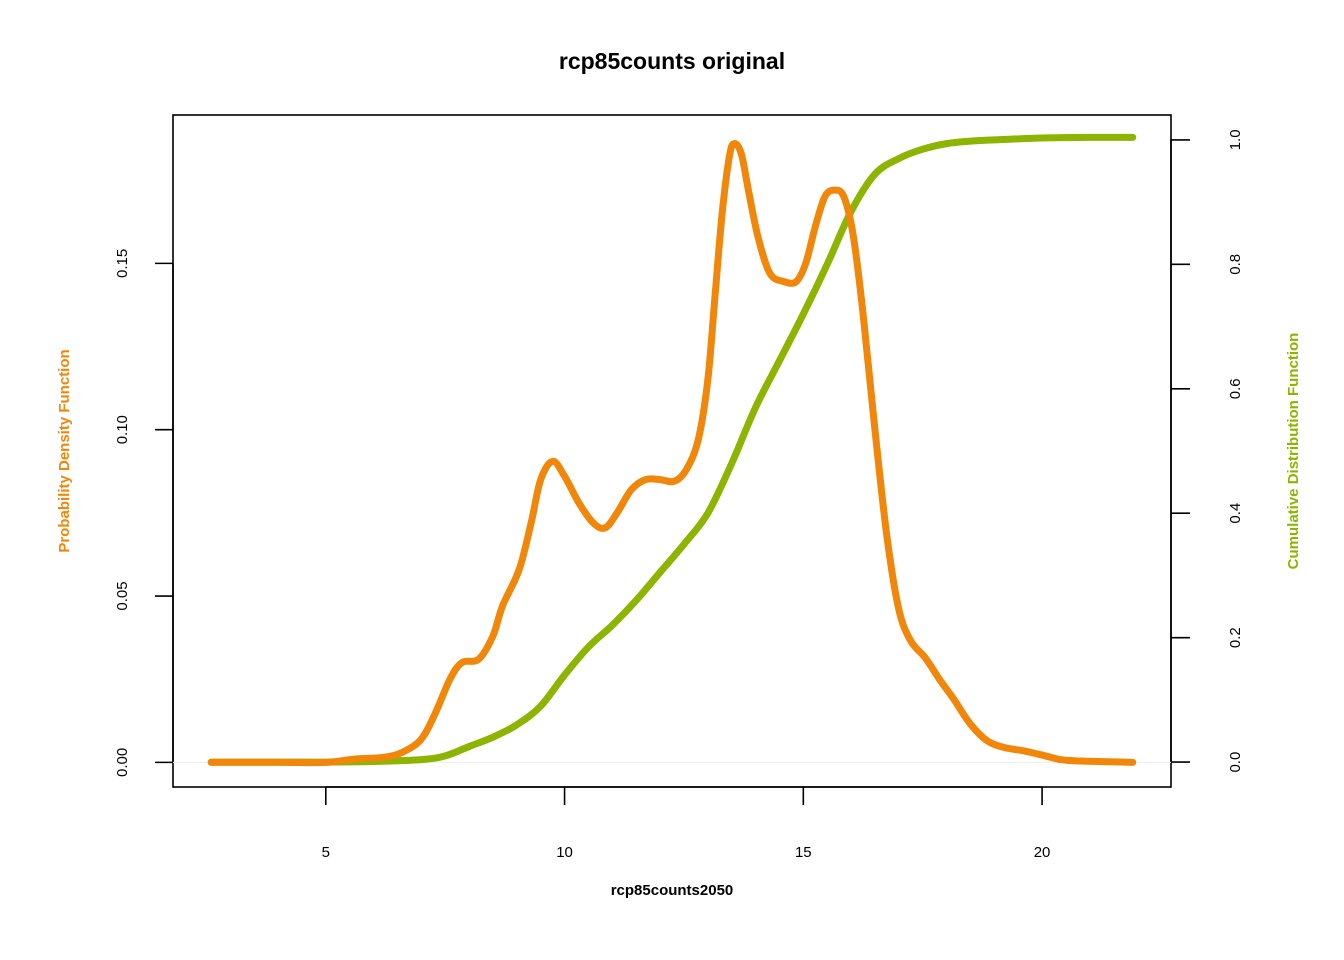 The width and height of the screenshot is (1344, 960). I want to click on y-left-tick-label: 0.05, so click(122, 595).